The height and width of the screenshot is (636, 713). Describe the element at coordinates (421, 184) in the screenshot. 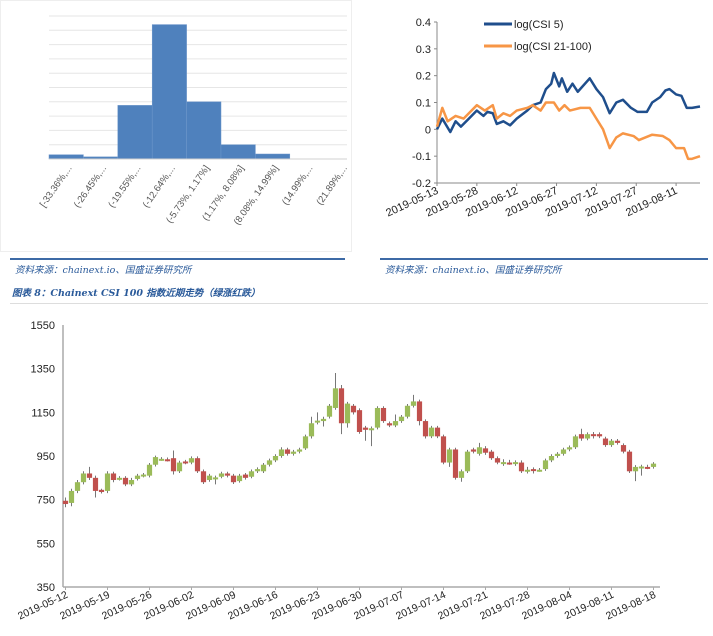

I see `y-tick-label: -0.2` at that location.